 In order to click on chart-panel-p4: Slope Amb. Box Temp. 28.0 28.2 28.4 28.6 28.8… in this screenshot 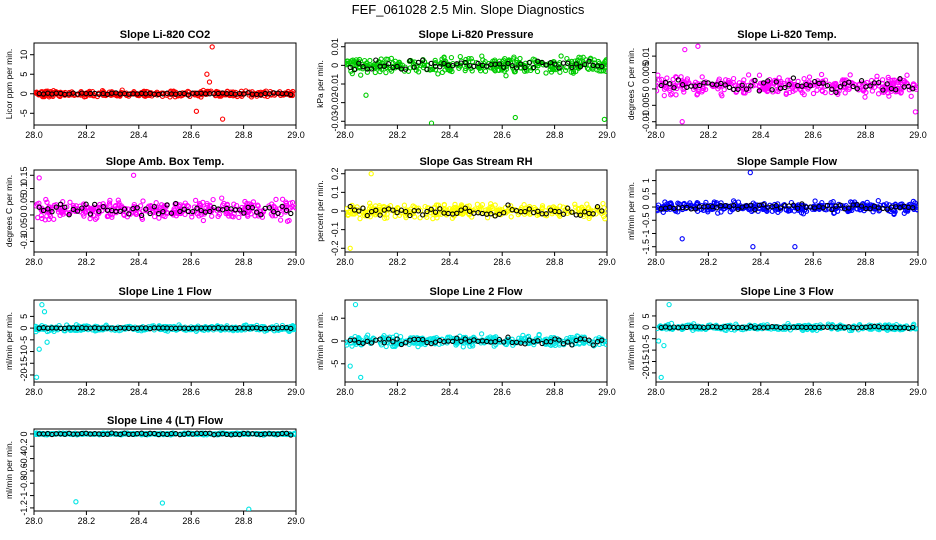, I will do `click(154, 211)`.